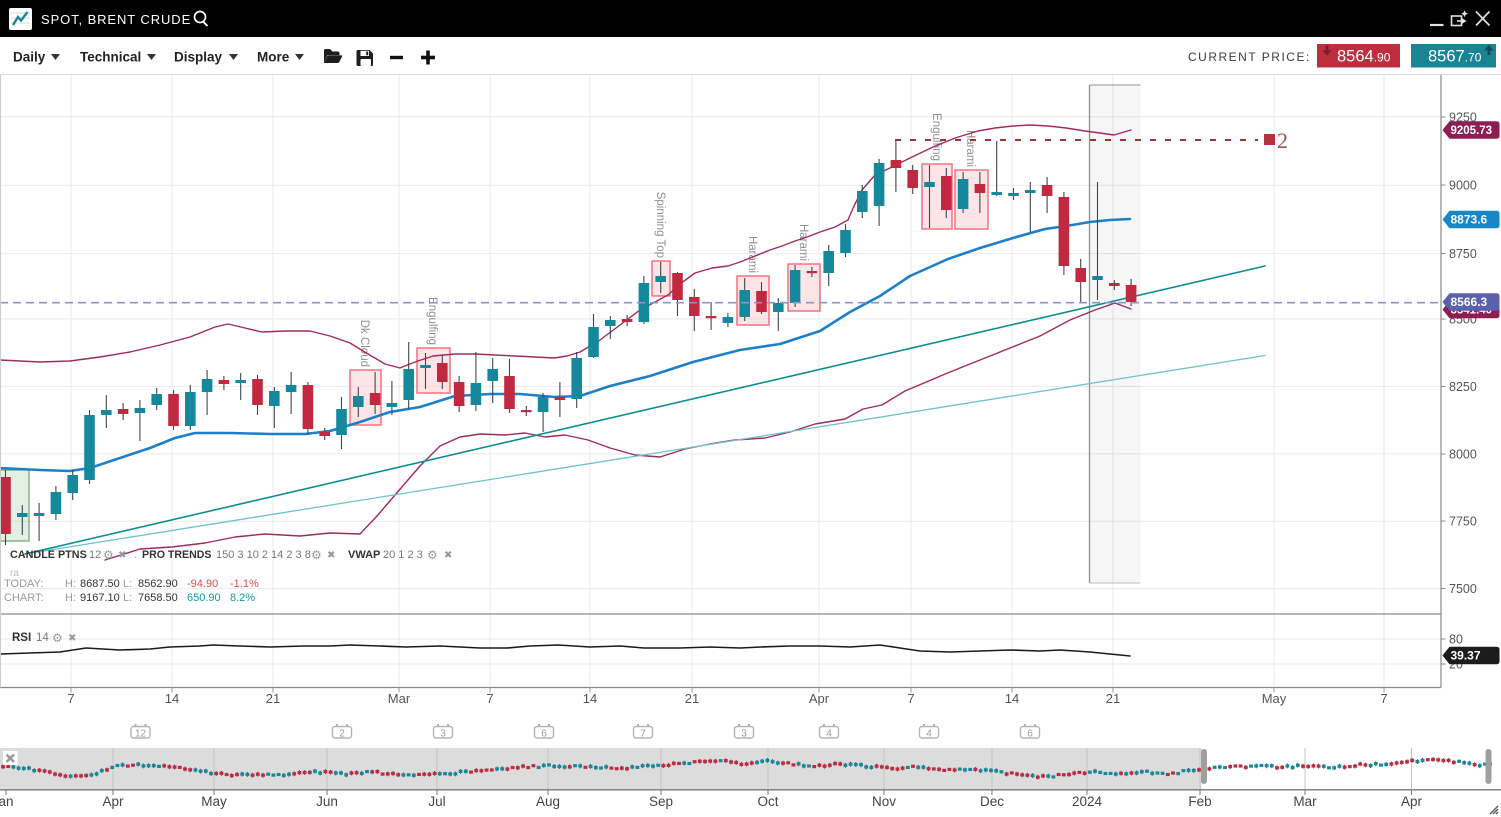 Image resolution: width=1501 pixels, height=817 pixels. What do you see at coordinates (242, 598) in the screenshot?
I see `svg-text: 8.2%` at bounding box center [242, 598].